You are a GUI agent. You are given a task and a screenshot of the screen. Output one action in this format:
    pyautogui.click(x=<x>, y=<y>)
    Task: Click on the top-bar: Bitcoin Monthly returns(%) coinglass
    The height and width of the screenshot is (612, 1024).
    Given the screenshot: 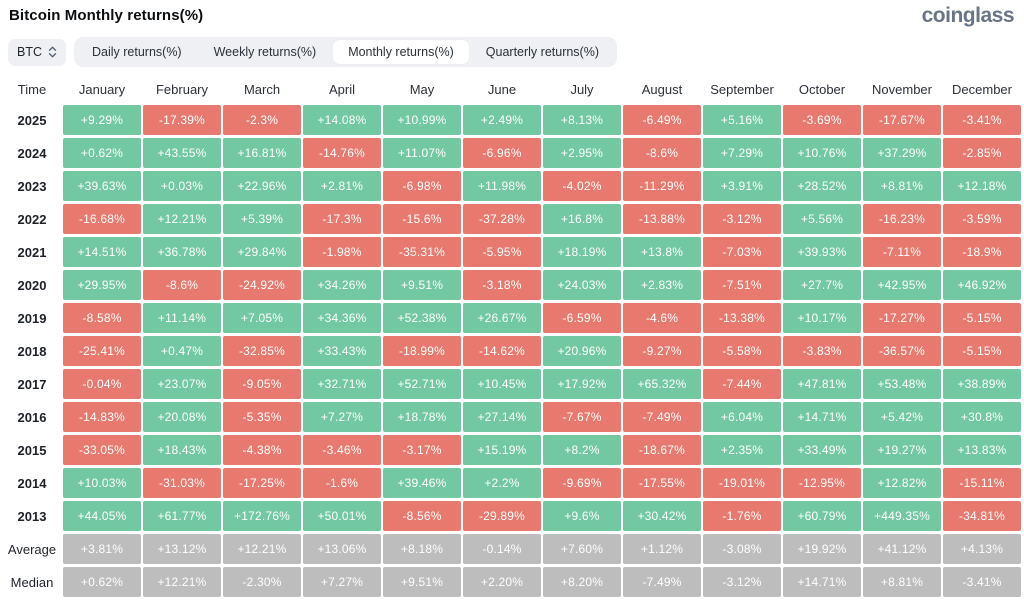 What is the action you would take?
    pyautogui.click(x=512, y=13)
    